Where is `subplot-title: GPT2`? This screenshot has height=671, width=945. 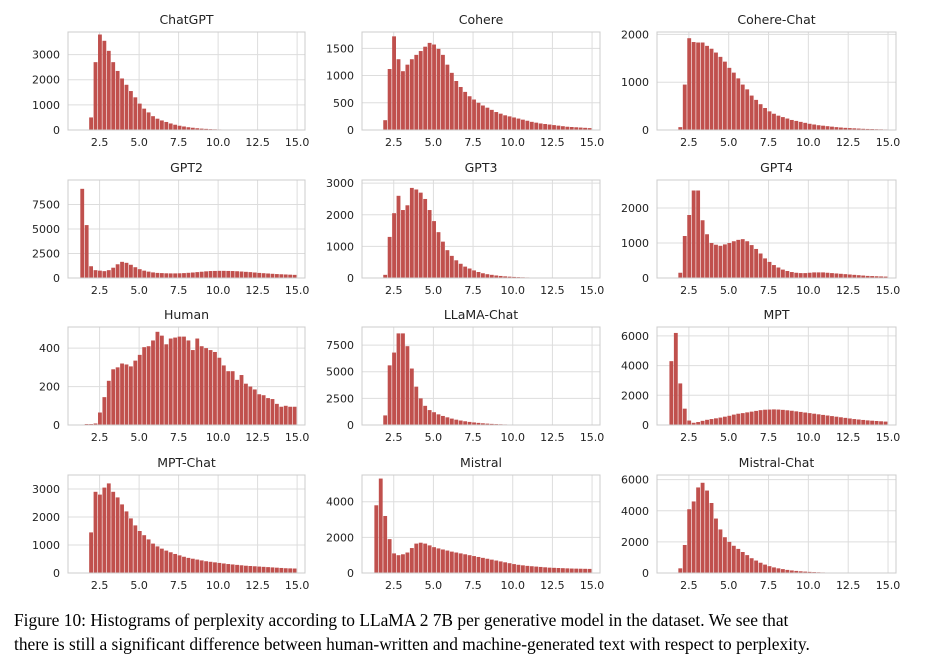
subplot-title: GPT2 is located at coordinates (186, 167).